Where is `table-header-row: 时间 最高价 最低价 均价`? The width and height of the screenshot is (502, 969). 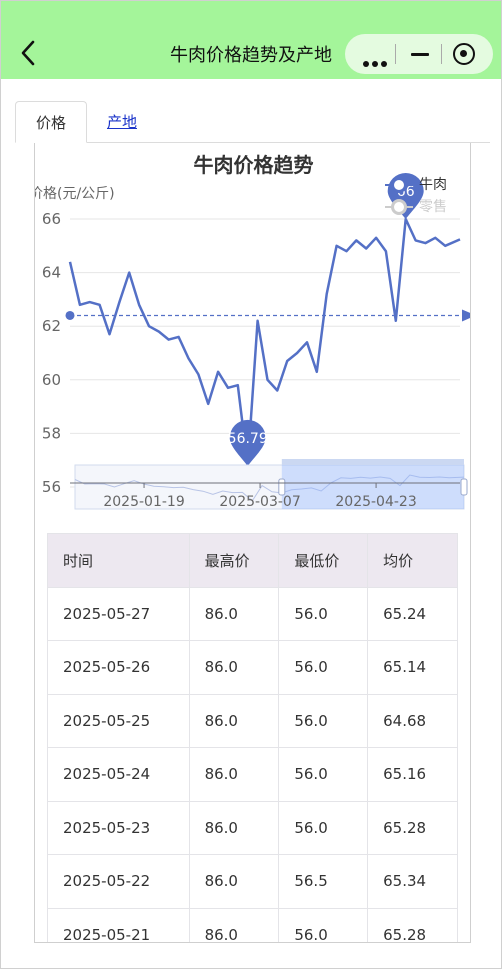
table-header-row: 时间 最高价 最低价 均价 is located at coordinates (252, 560).